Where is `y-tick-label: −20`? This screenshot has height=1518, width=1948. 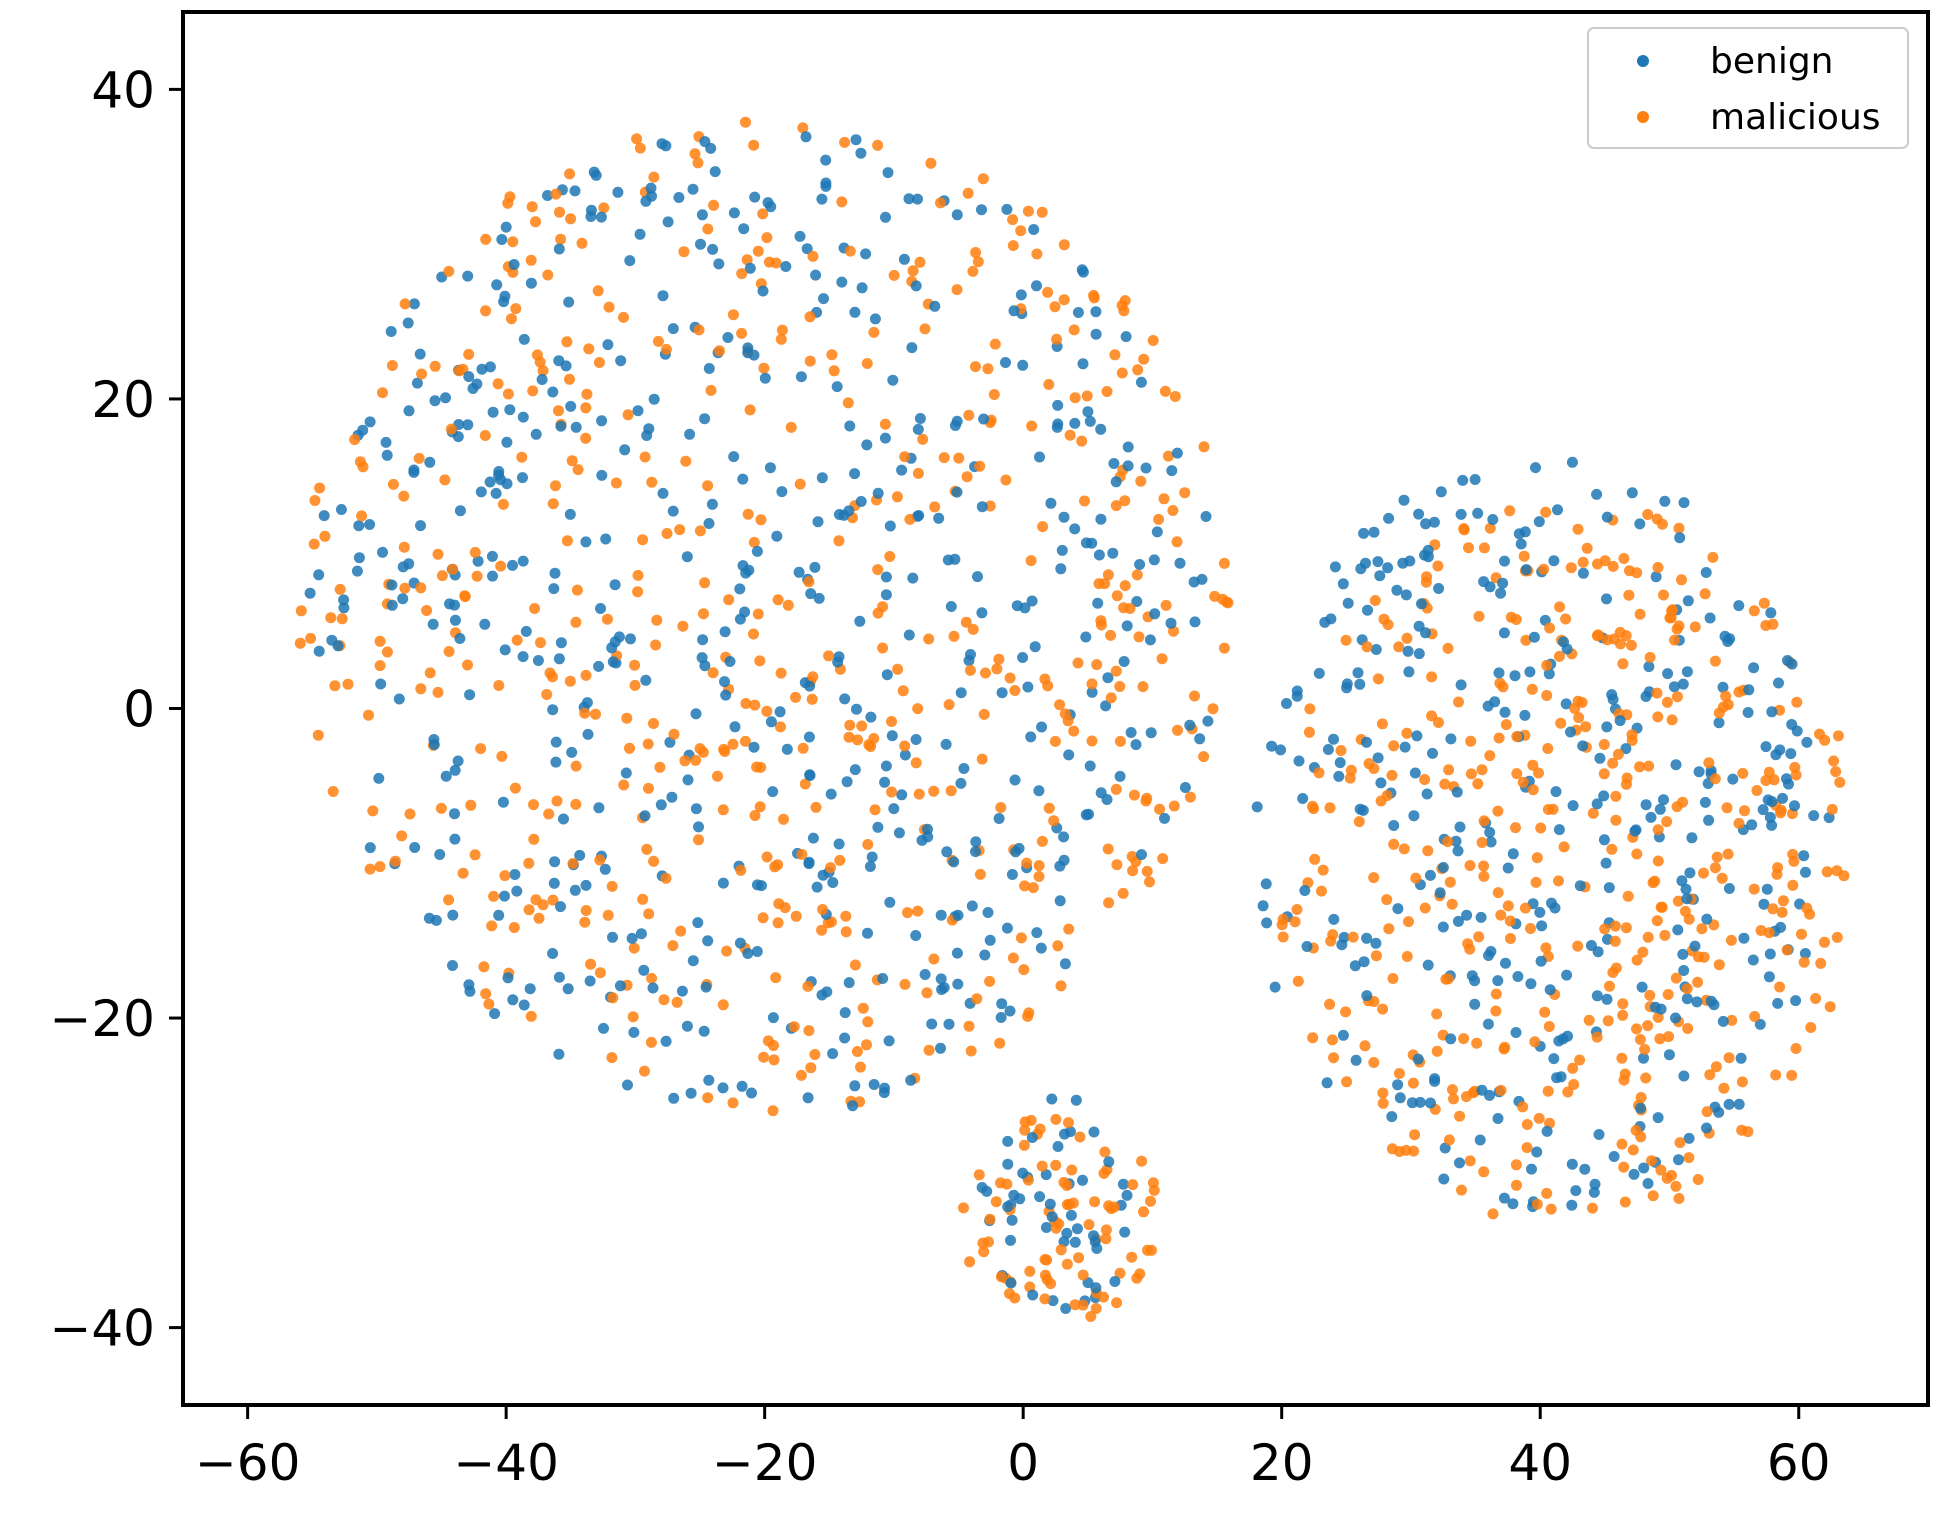 y-tick-label: −20 is located at coordinates (102, 1019).